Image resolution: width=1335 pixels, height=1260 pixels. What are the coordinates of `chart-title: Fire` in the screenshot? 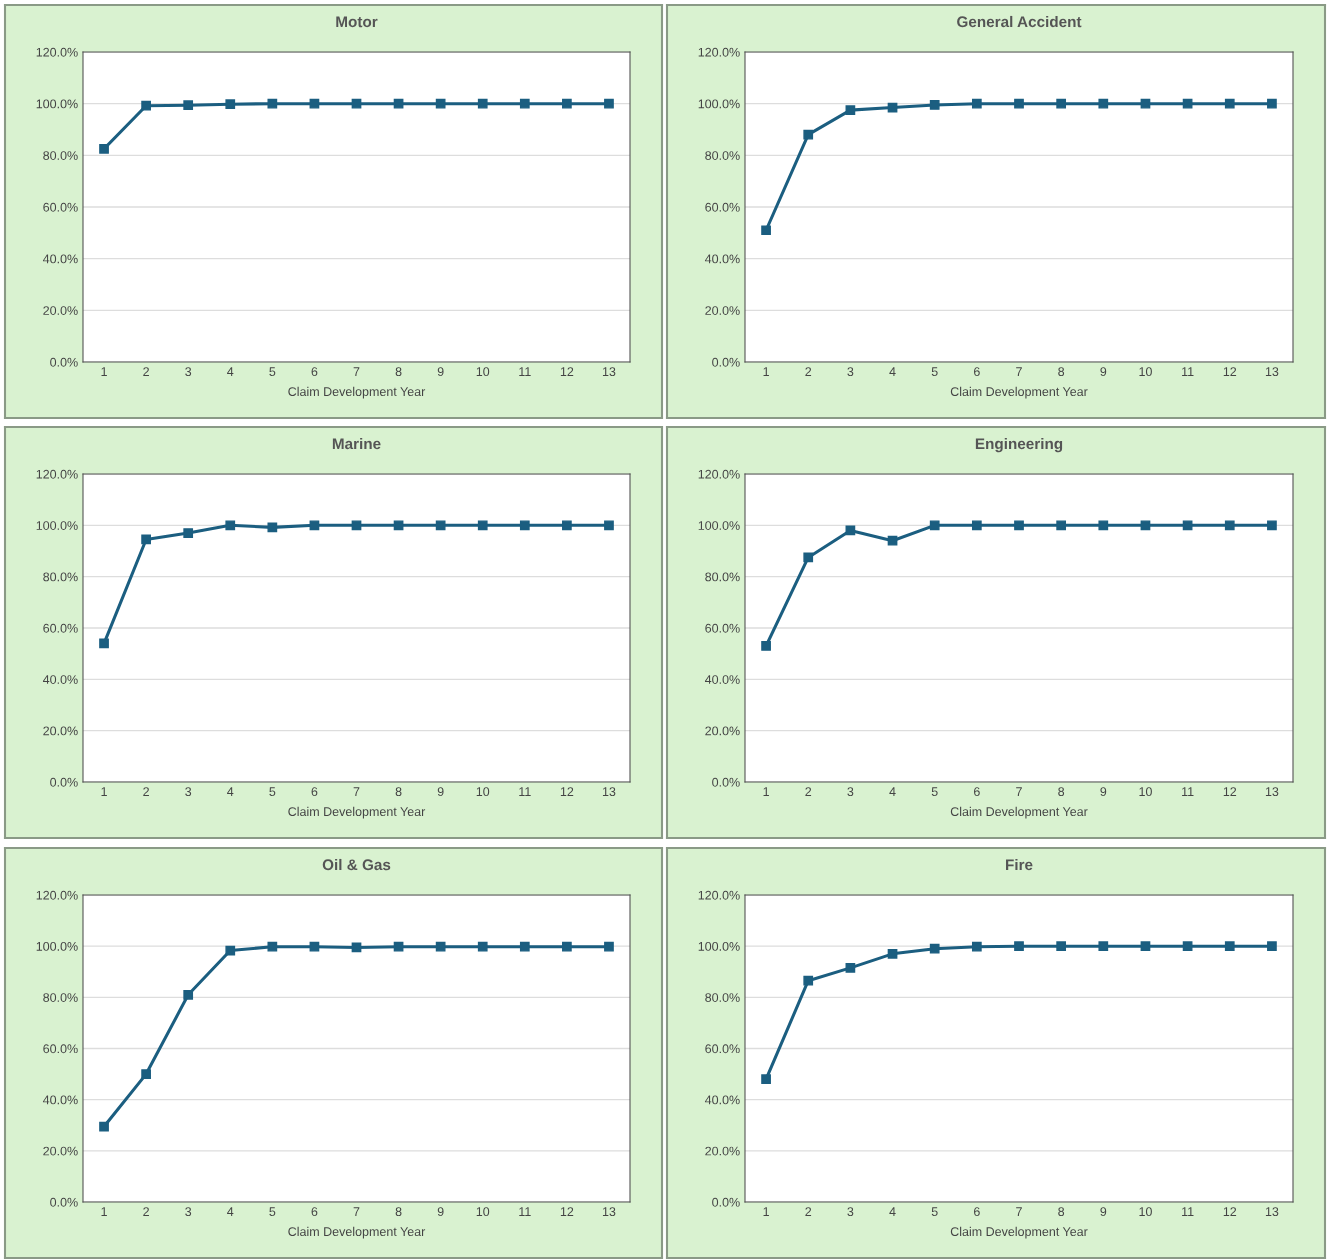 It's located at (1019, 864).